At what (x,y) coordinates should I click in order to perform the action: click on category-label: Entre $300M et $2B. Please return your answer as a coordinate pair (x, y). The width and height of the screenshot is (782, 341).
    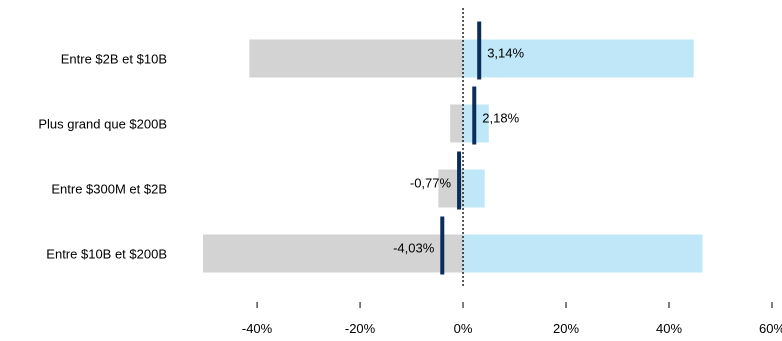
    Looking at the image, I should click on (109, 189).